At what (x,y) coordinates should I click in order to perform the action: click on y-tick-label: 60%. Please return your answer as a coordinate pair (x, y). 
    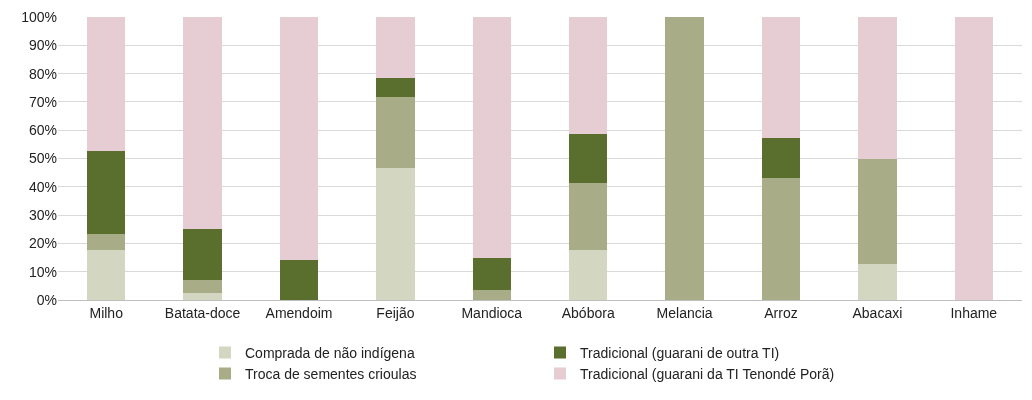
    Looking at the image, I should click on (42, 130).